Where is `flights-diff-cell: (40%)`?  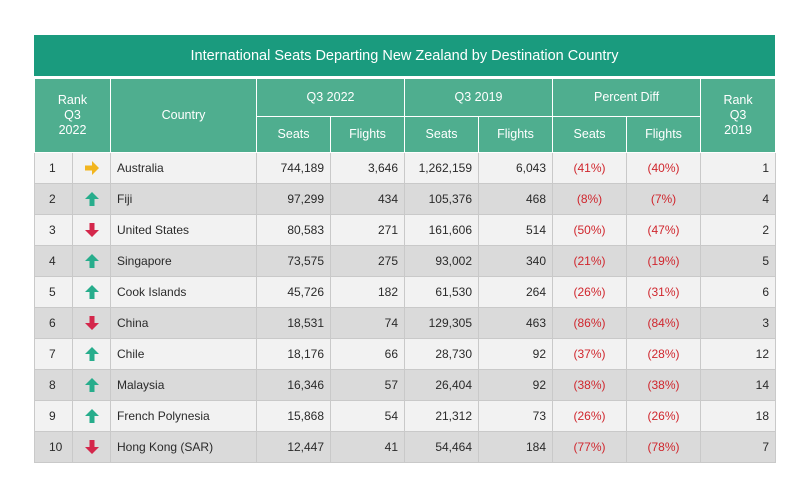
flights-diff-cell: (40%) is located at coordinates (664, 168).